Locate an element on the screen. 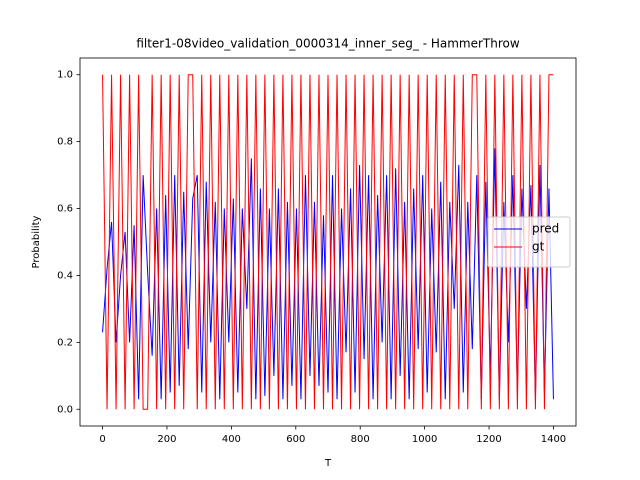 The image size is (640, 480). legend-label: pred is located at coordinates (545, 229).